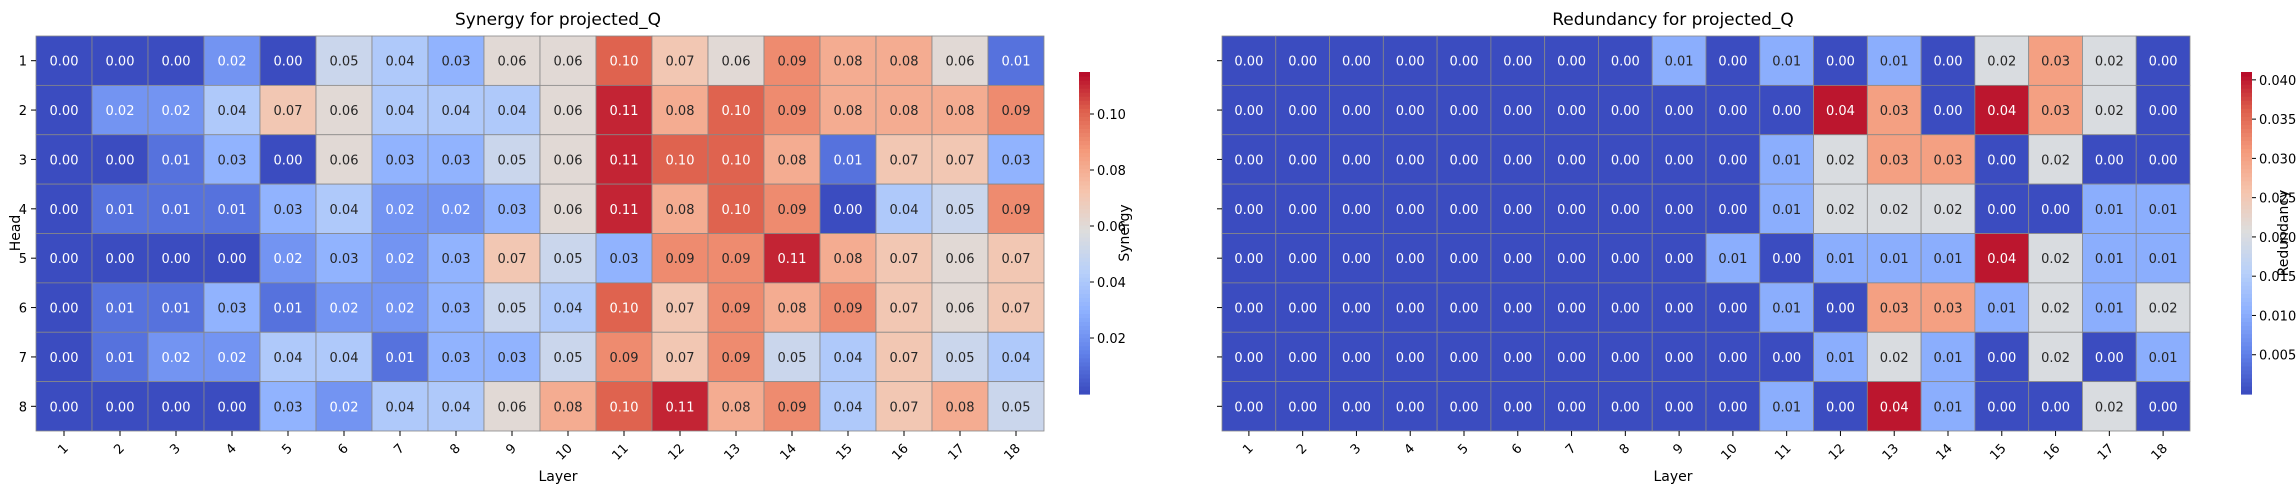 The width and height of the screenshot is (2296, 490). I want to click on synergy-y-tick-label: 8, so click(23, 407).